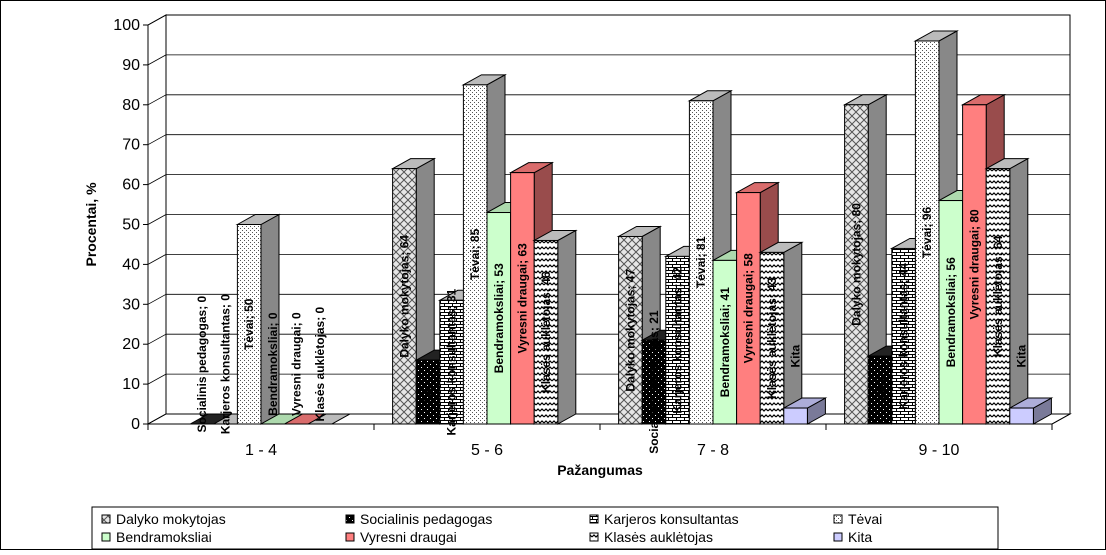  I want to click on legend-label: Karjeros konsultantas, so click(671, 519).